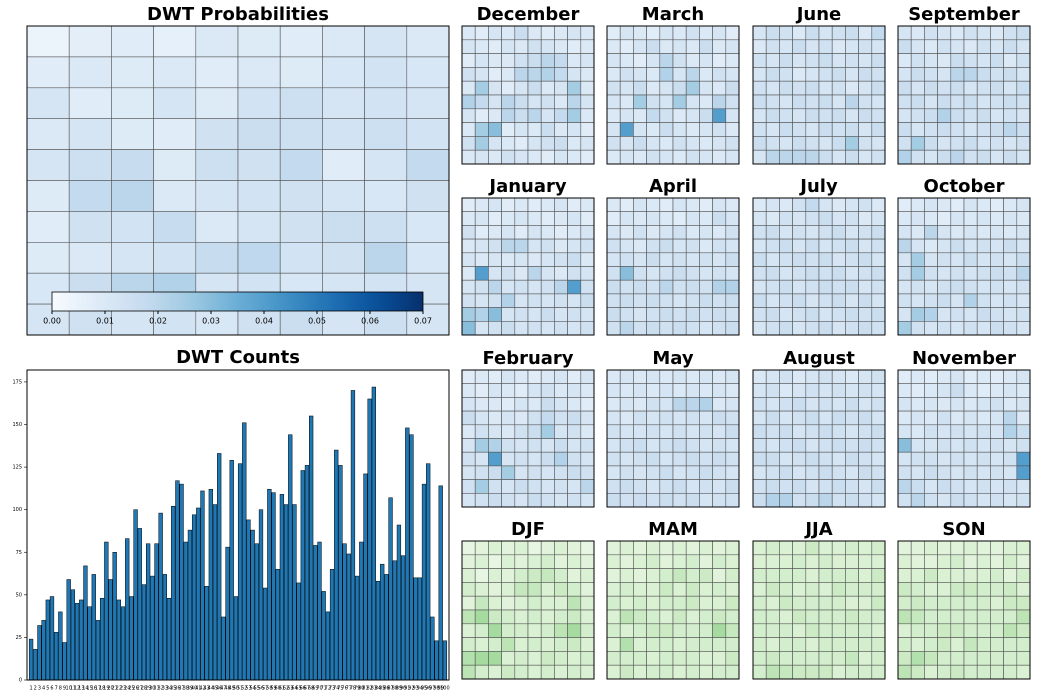 The height and width of the screenshot is (698, 1037). What do you see at coordinates (336, 689) in the screenshot?
I see `x-tick-label: 74` at bounding box center [336, 689].